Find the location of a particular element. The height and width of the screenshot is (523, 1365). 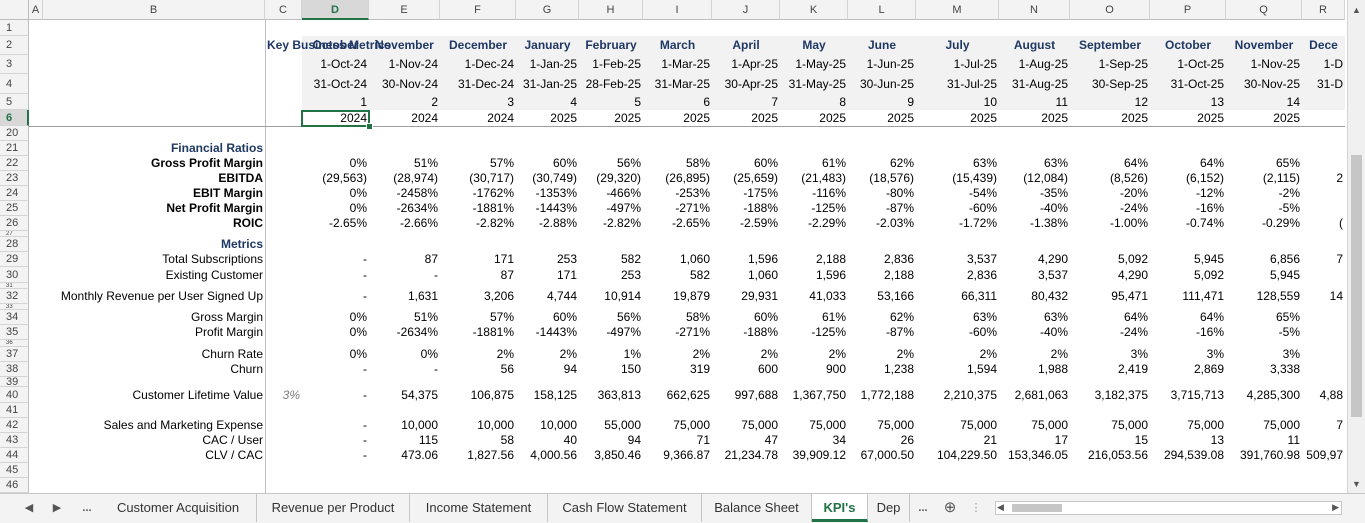

data-cell: -20% is located at coordinates (1133, 193).